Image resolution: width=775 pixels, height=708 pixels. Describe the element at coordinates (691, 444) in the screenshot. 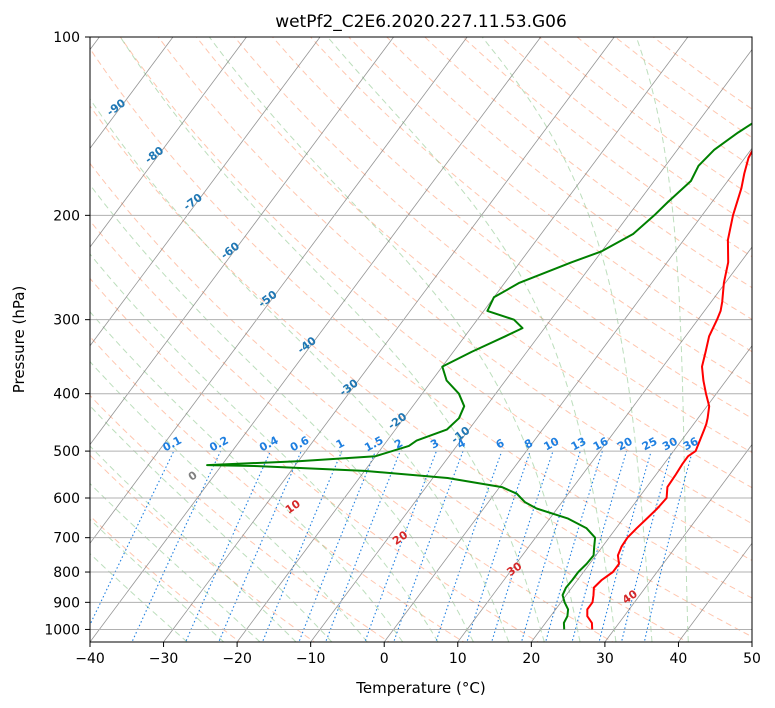

I see `mixing-ratio-label: 36` at that location.